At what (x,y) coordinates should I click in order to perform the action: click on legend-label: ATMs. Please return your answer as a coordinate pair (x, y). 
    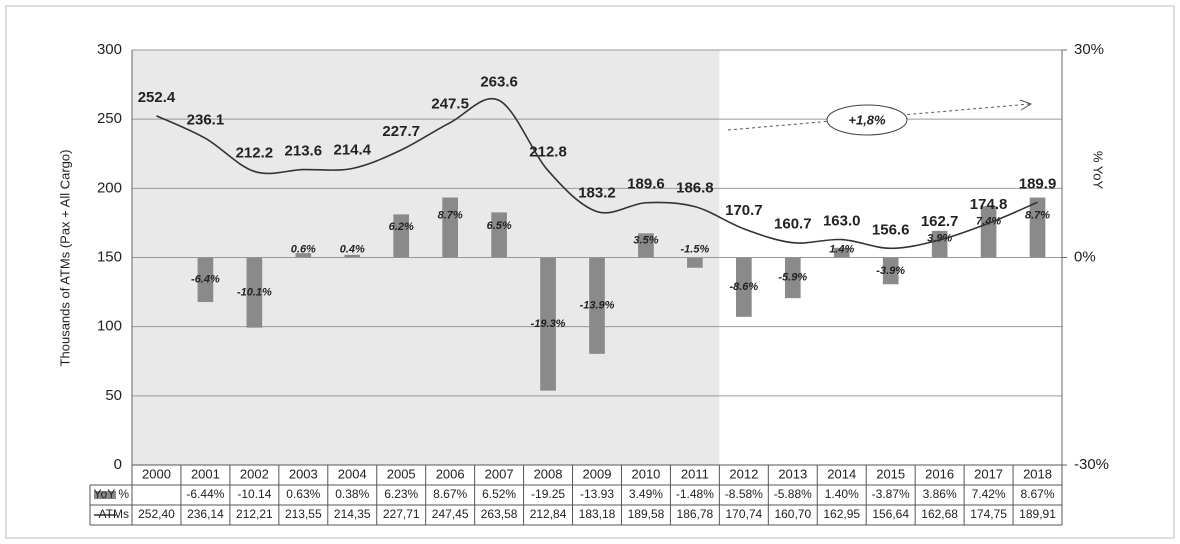
    Looking at the image, I should click on (114, 514).